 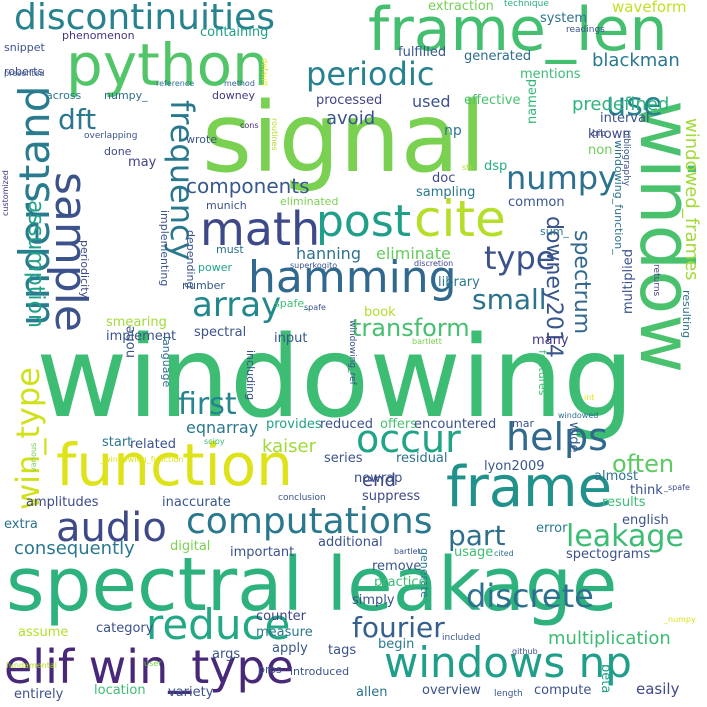 I want to click on word-windowed: windowed, so click(x=578, y=415).